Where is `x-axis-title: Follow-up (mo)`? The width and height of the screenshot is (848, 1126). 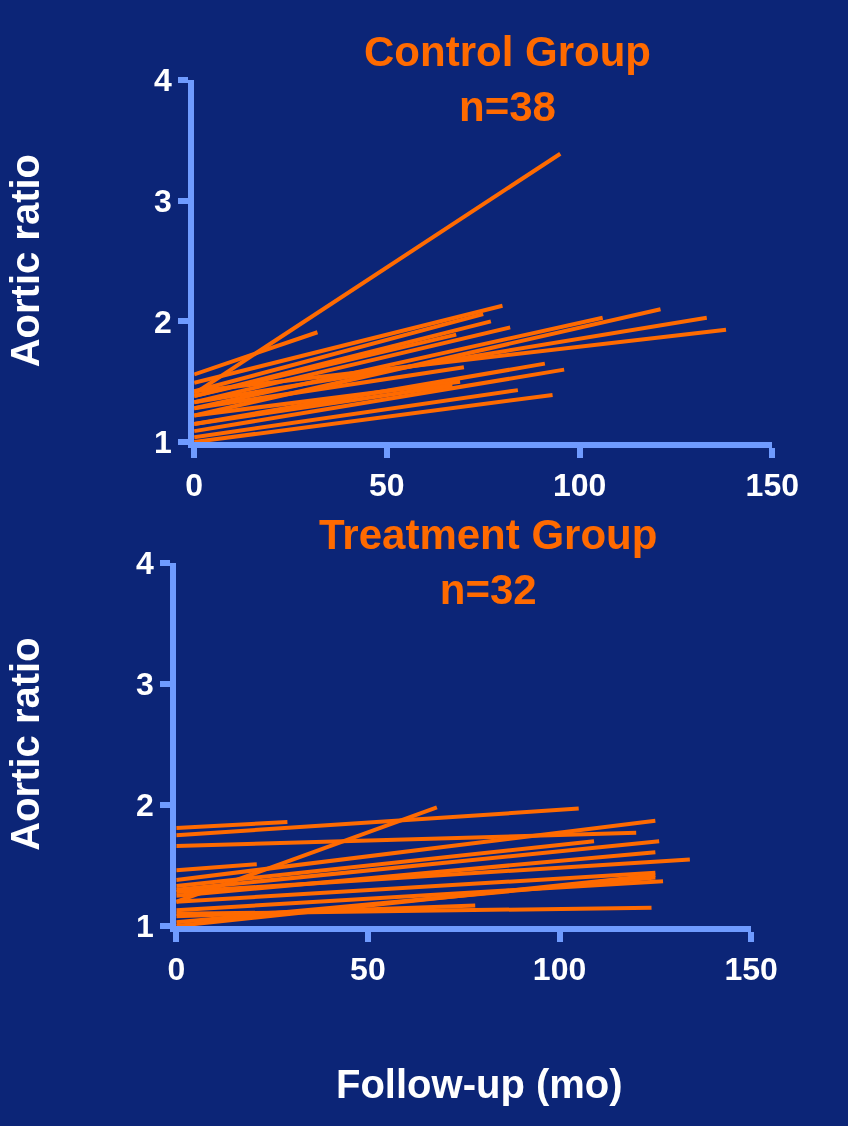 x-axis-title: Follow-up (mo) is located at coordinates (479, 1084).